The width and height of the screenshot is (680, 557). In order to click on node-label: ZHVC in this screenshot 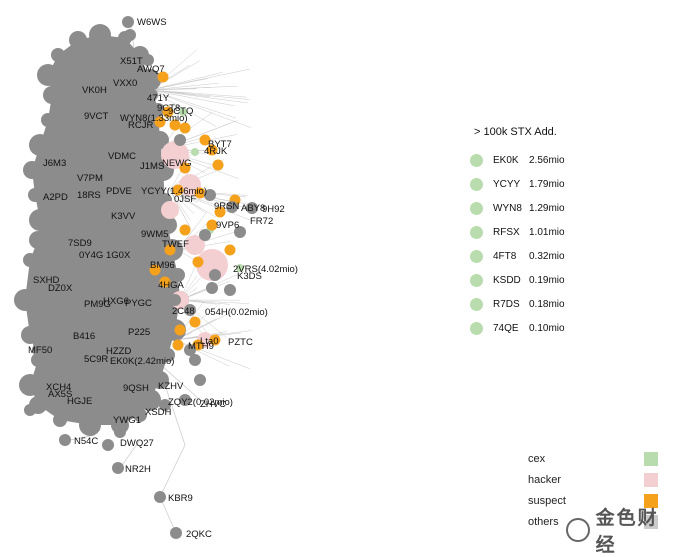, I will do `click(213, 404)`.